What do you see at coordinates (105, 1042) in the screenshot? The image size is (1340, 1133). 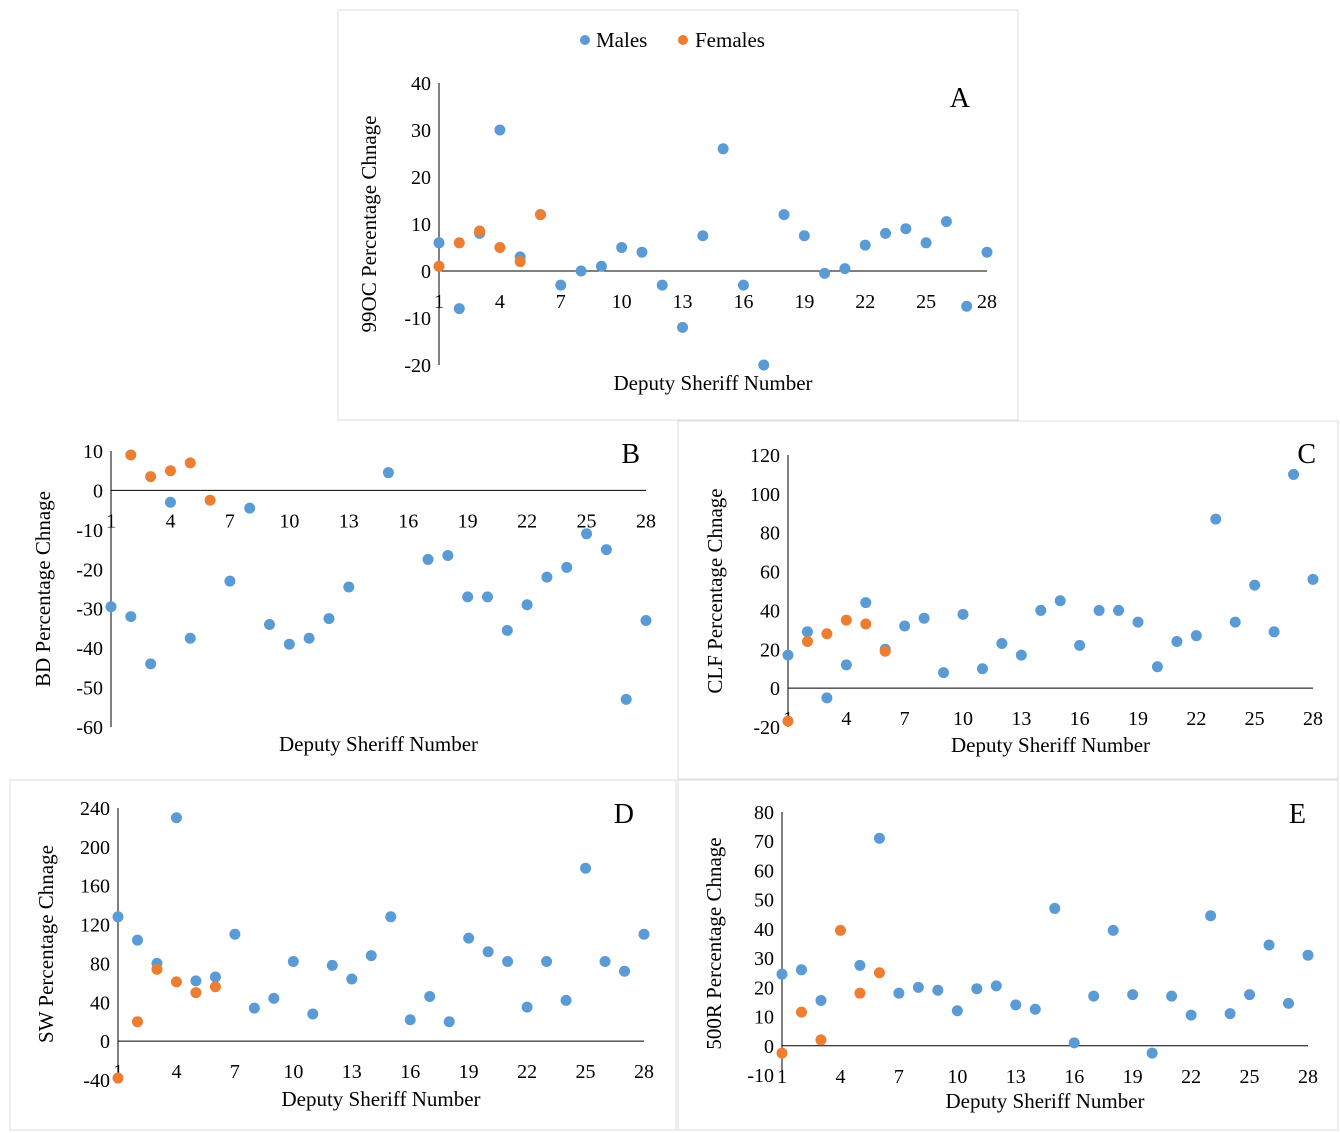 I see `y-tick-label-d: 0` at bounding box center [105, 1042].